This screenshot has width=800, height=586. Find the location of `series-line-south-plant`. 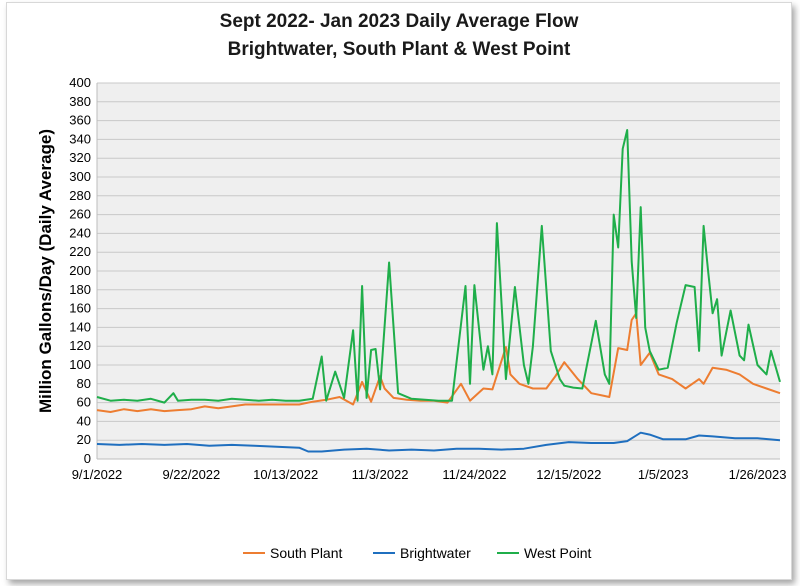

series-line-south-plant is located at coordinates (438, 362).